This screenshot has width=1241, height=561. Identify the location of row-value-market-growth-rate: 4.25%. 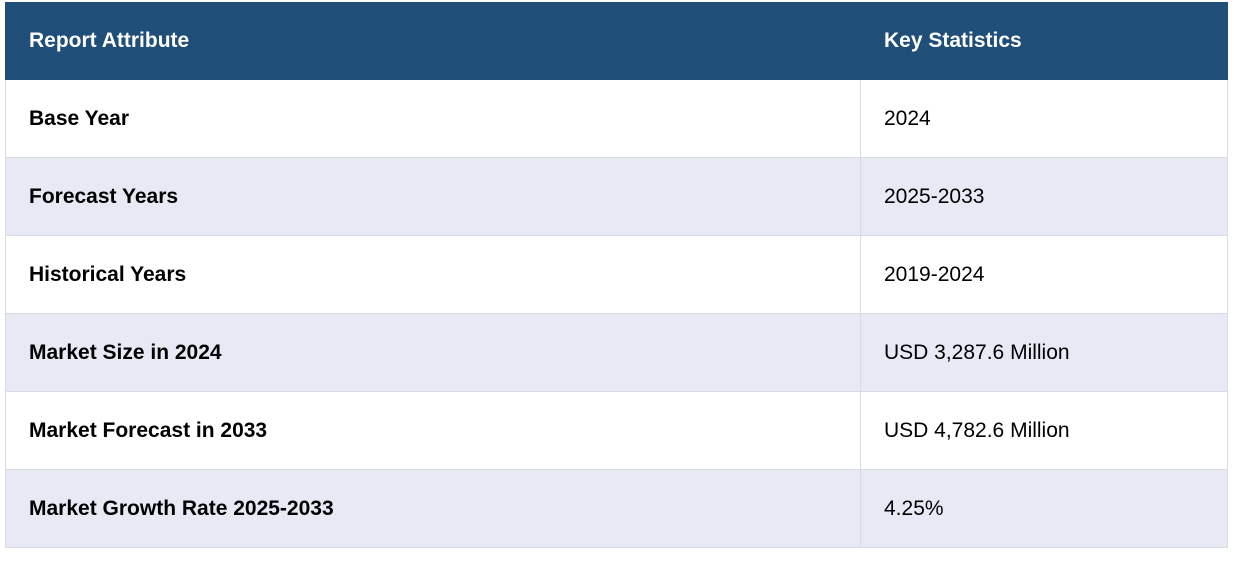
(1044, 508).